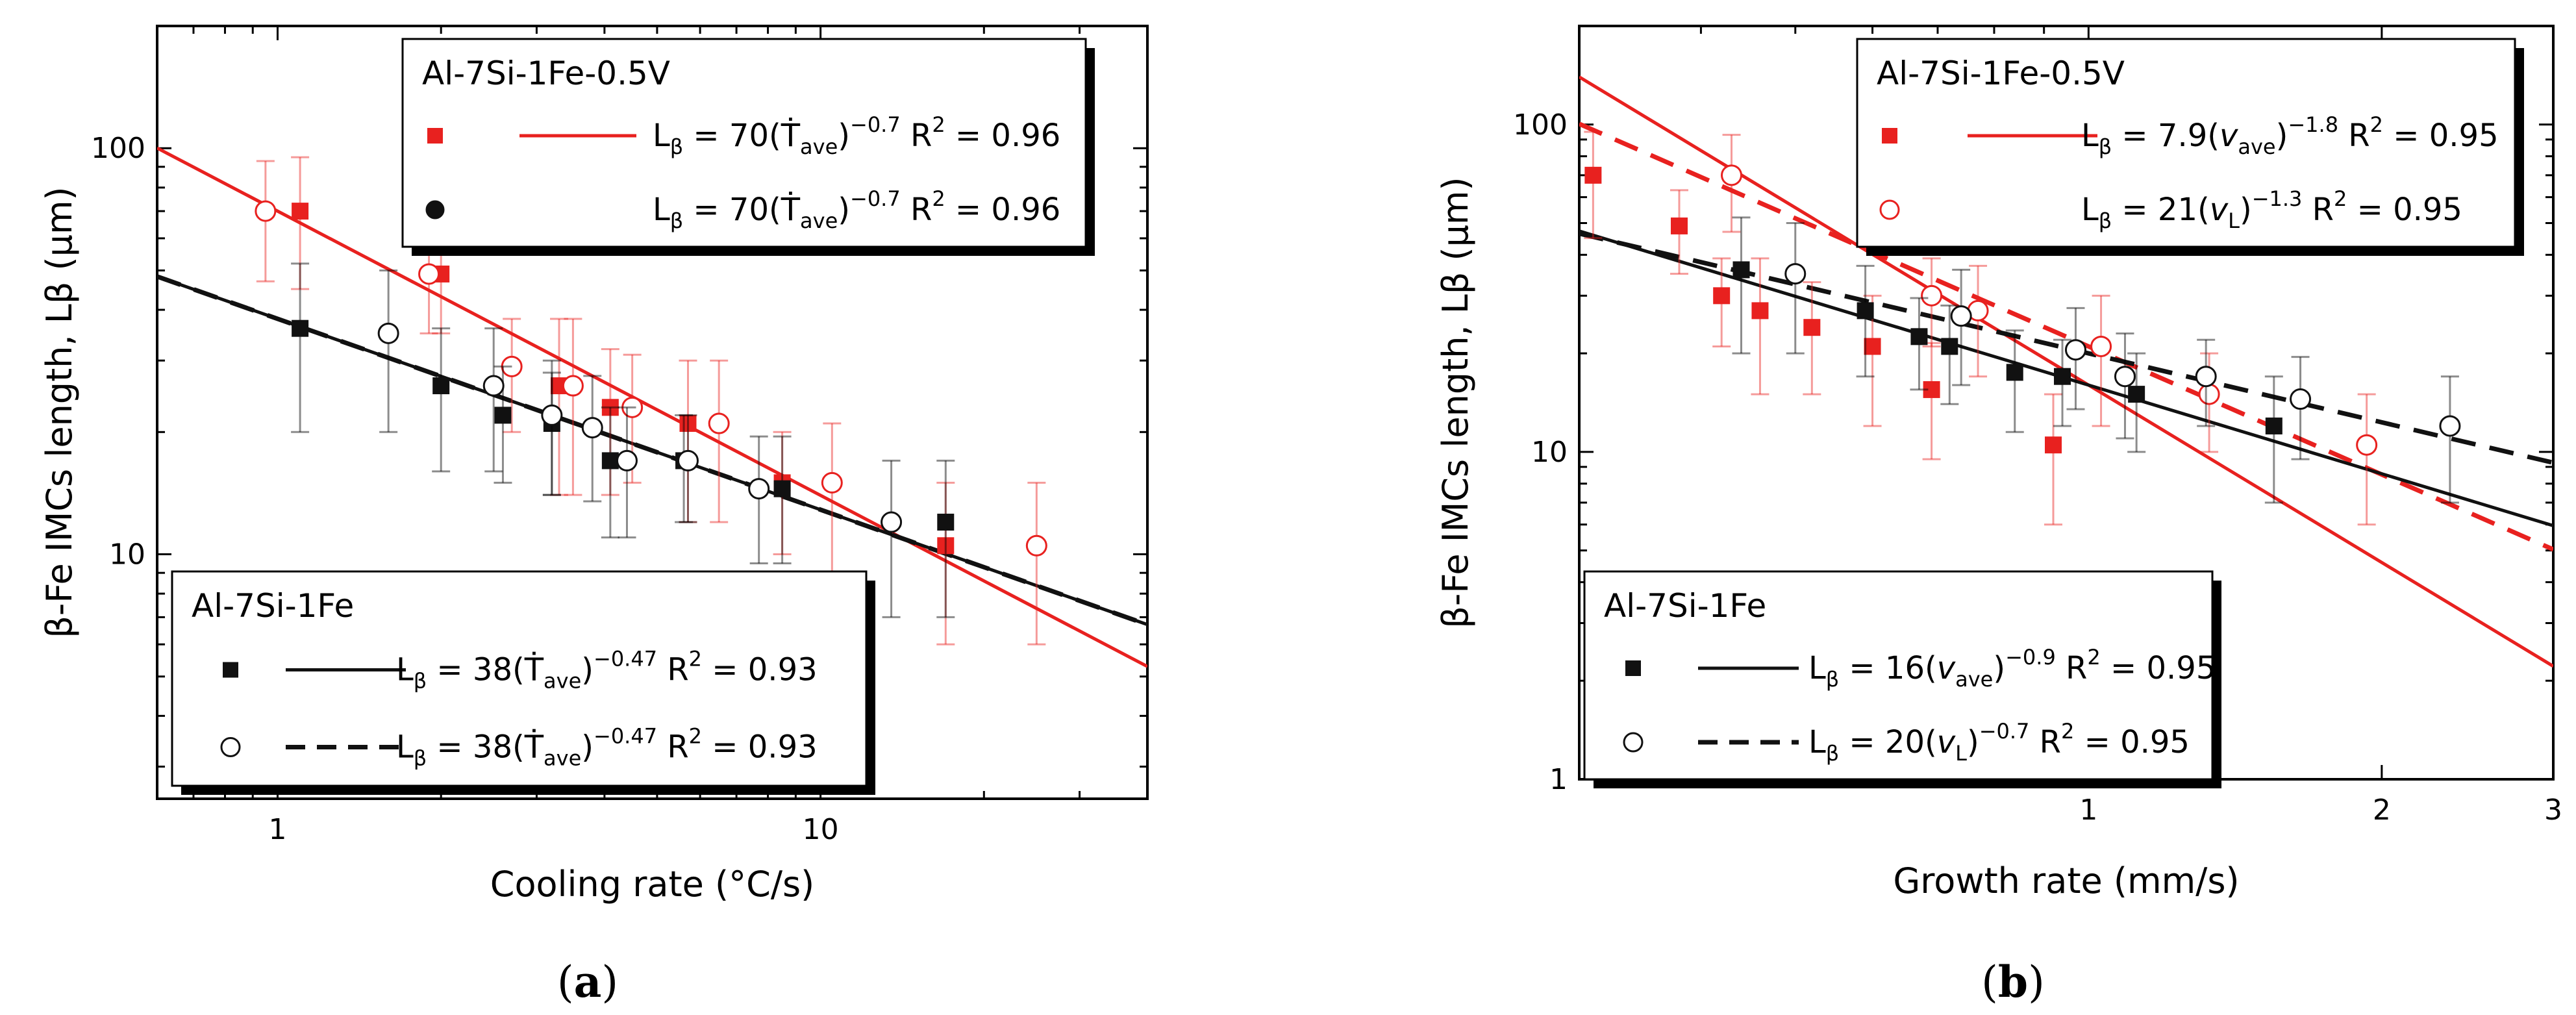  I want to click on legend-r2-val: = 0.95, so click(2441, 136).